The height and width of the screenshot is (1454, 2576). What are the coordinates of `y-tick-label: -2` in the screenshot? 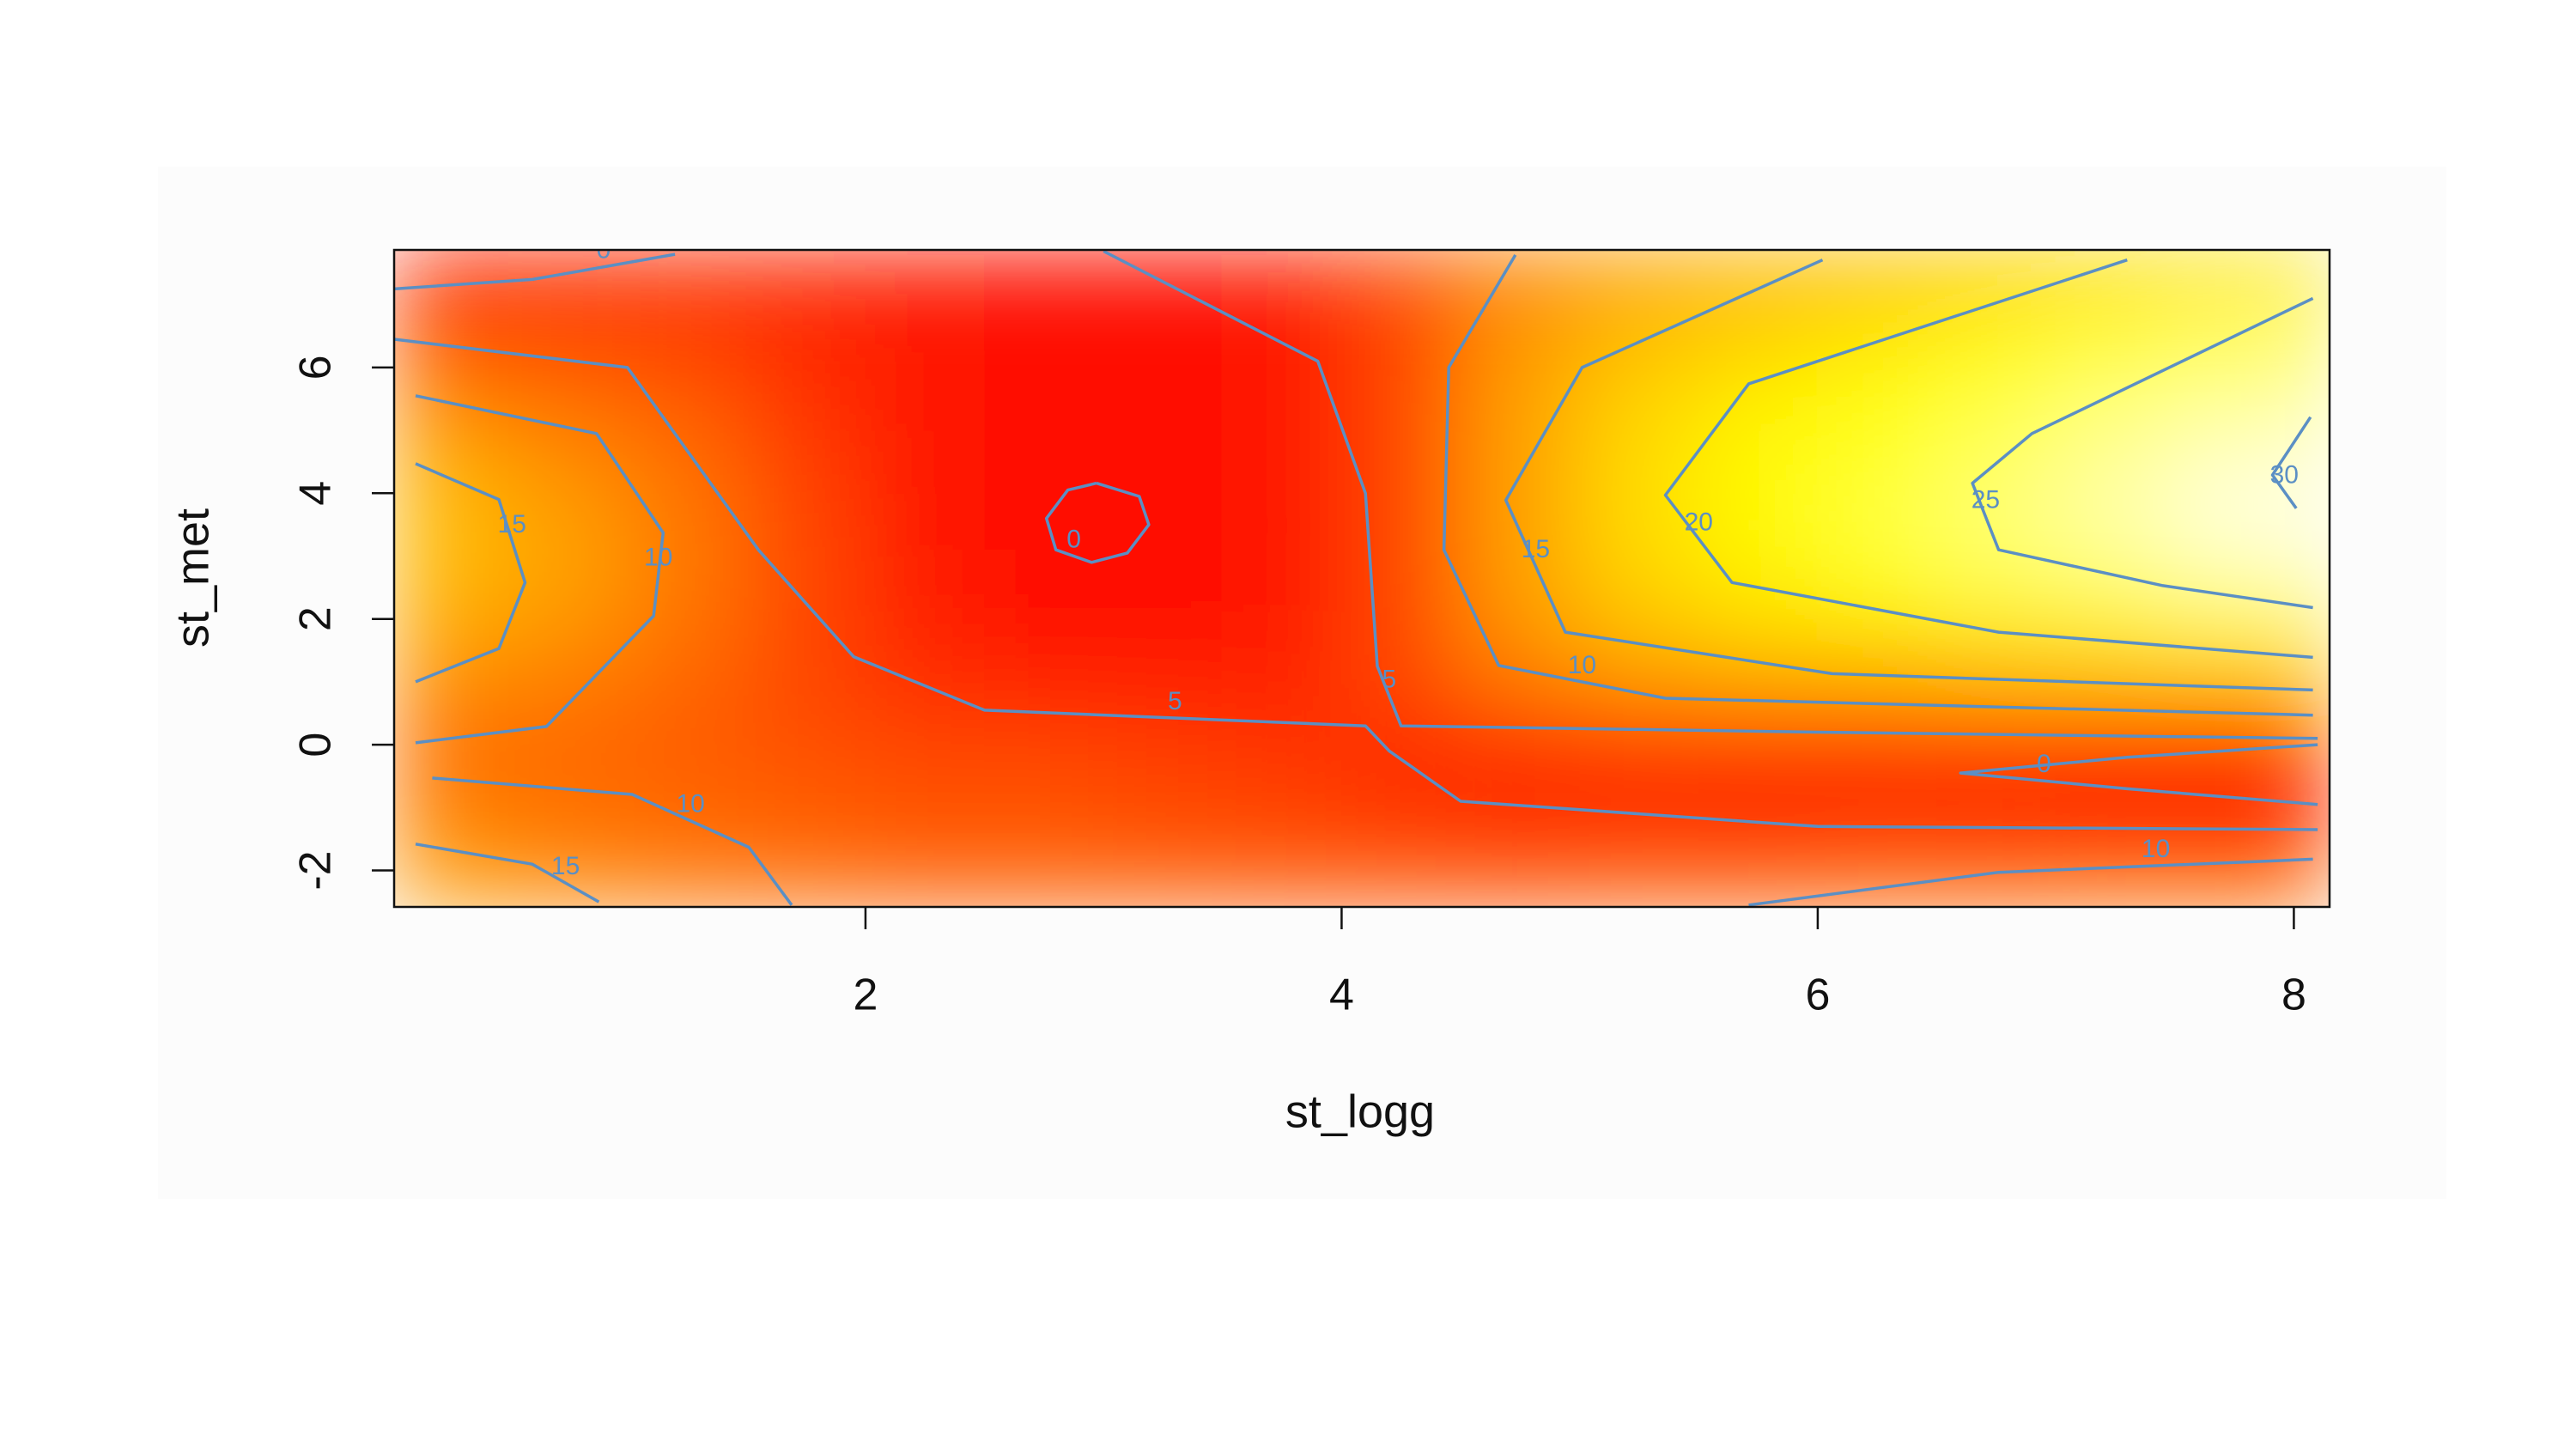 It's located at (316, 870).